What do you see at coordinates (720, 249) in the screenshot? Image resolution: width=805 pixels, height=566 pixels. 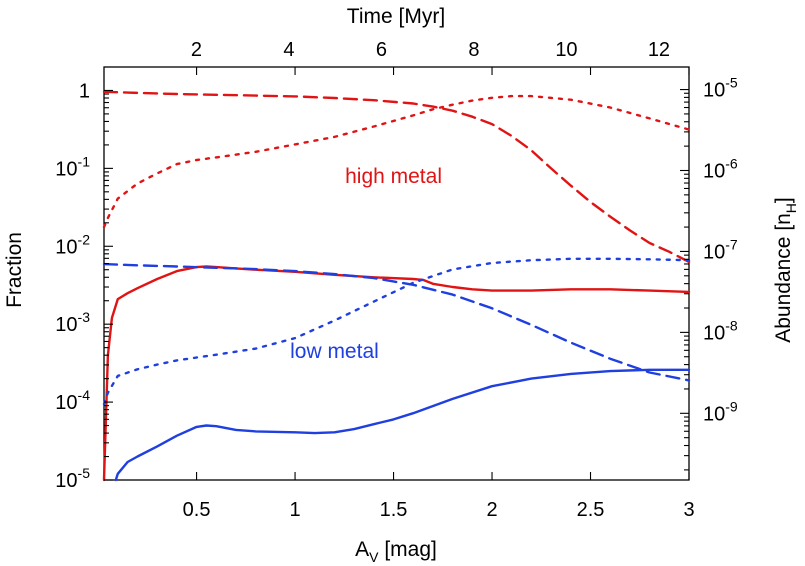 I see `y2-tick-label: 10⁻⁷` at bounding box center [720, 249].